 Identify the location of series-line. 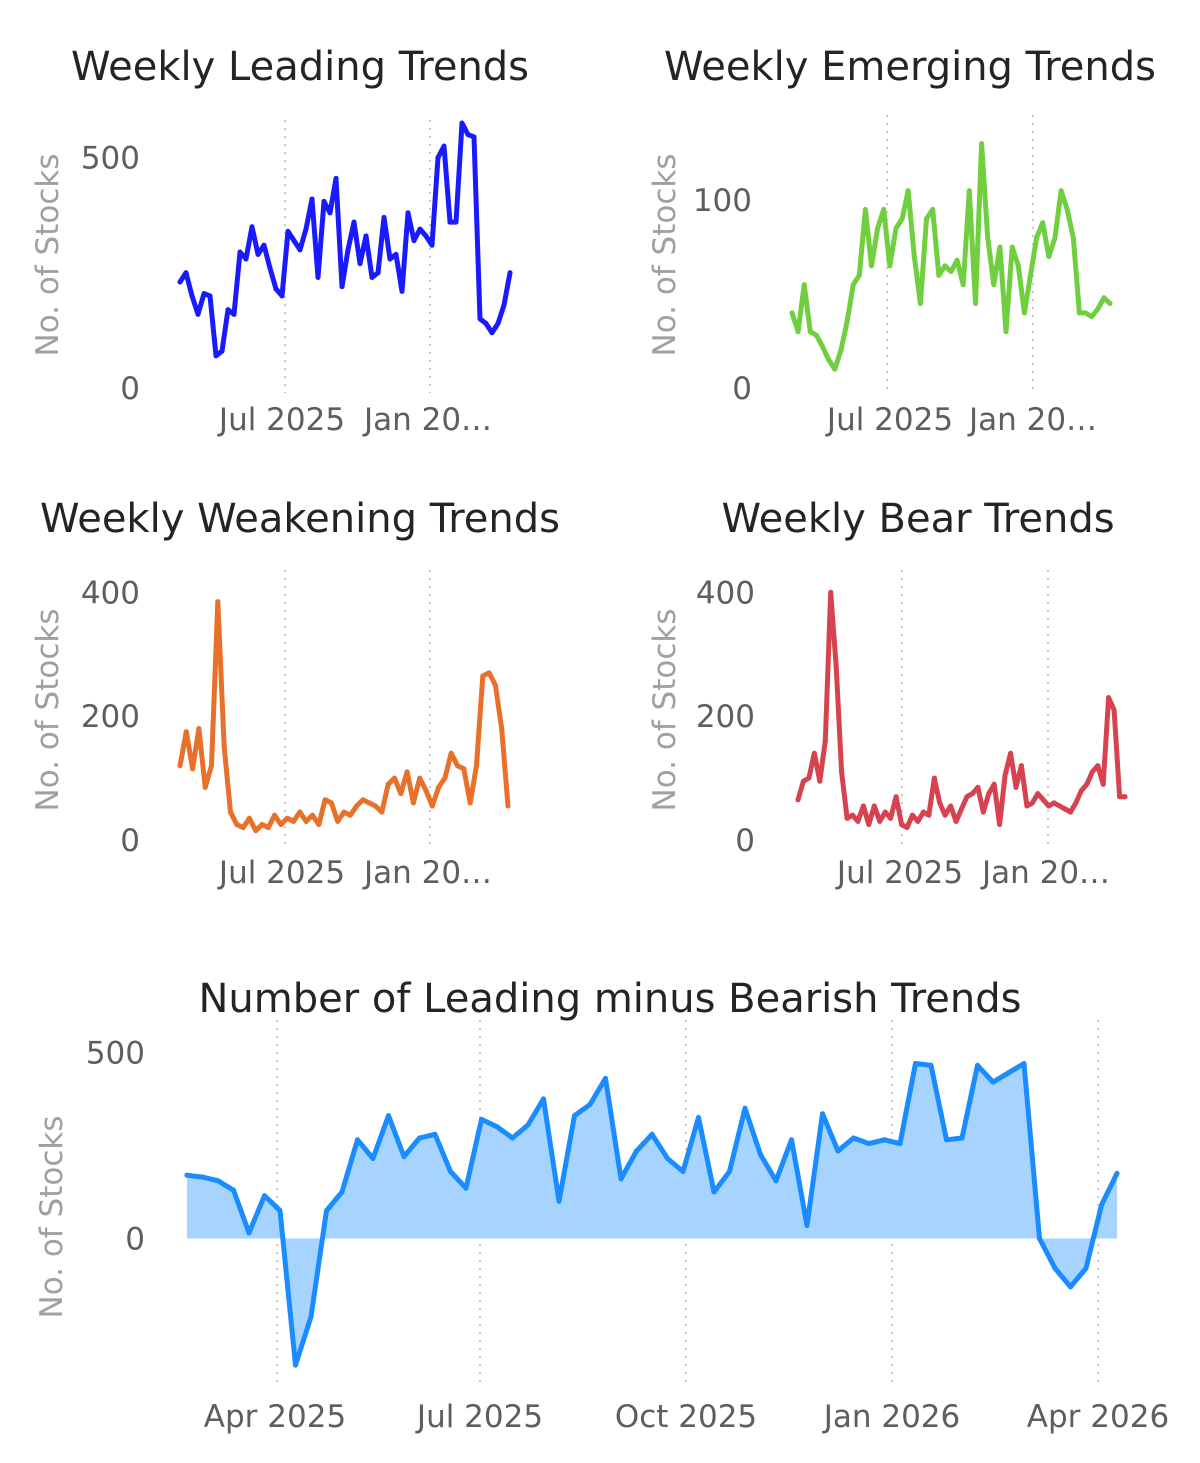
(344, 716).